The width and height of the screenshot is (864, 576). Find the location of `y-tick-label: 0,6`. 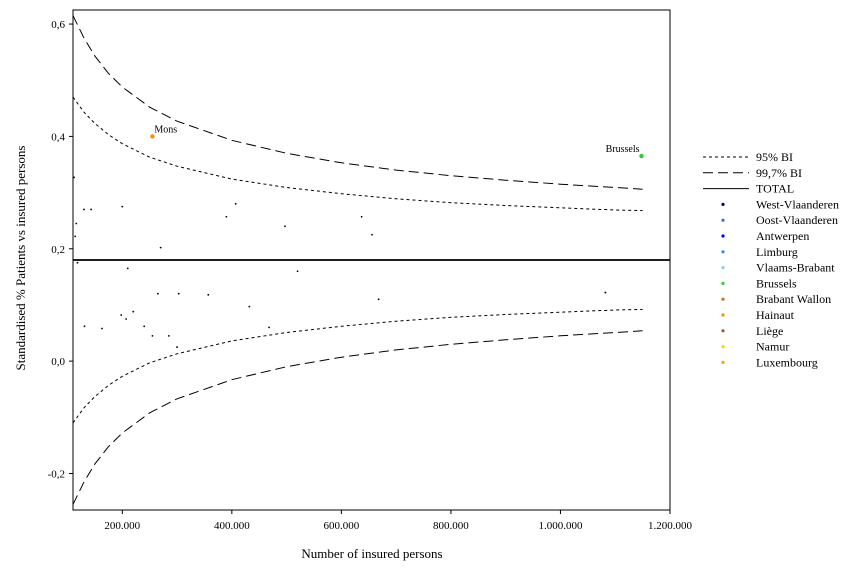

y-tick-label: 0,6 is located at coordinates (58, 25).